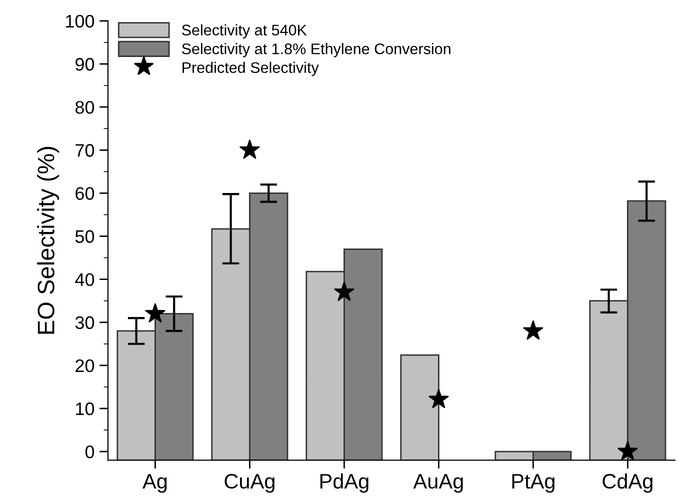 This screenshot has height=498, width=679. I want to click on legend-label: Selectivity at 540K, so click(244, 31).